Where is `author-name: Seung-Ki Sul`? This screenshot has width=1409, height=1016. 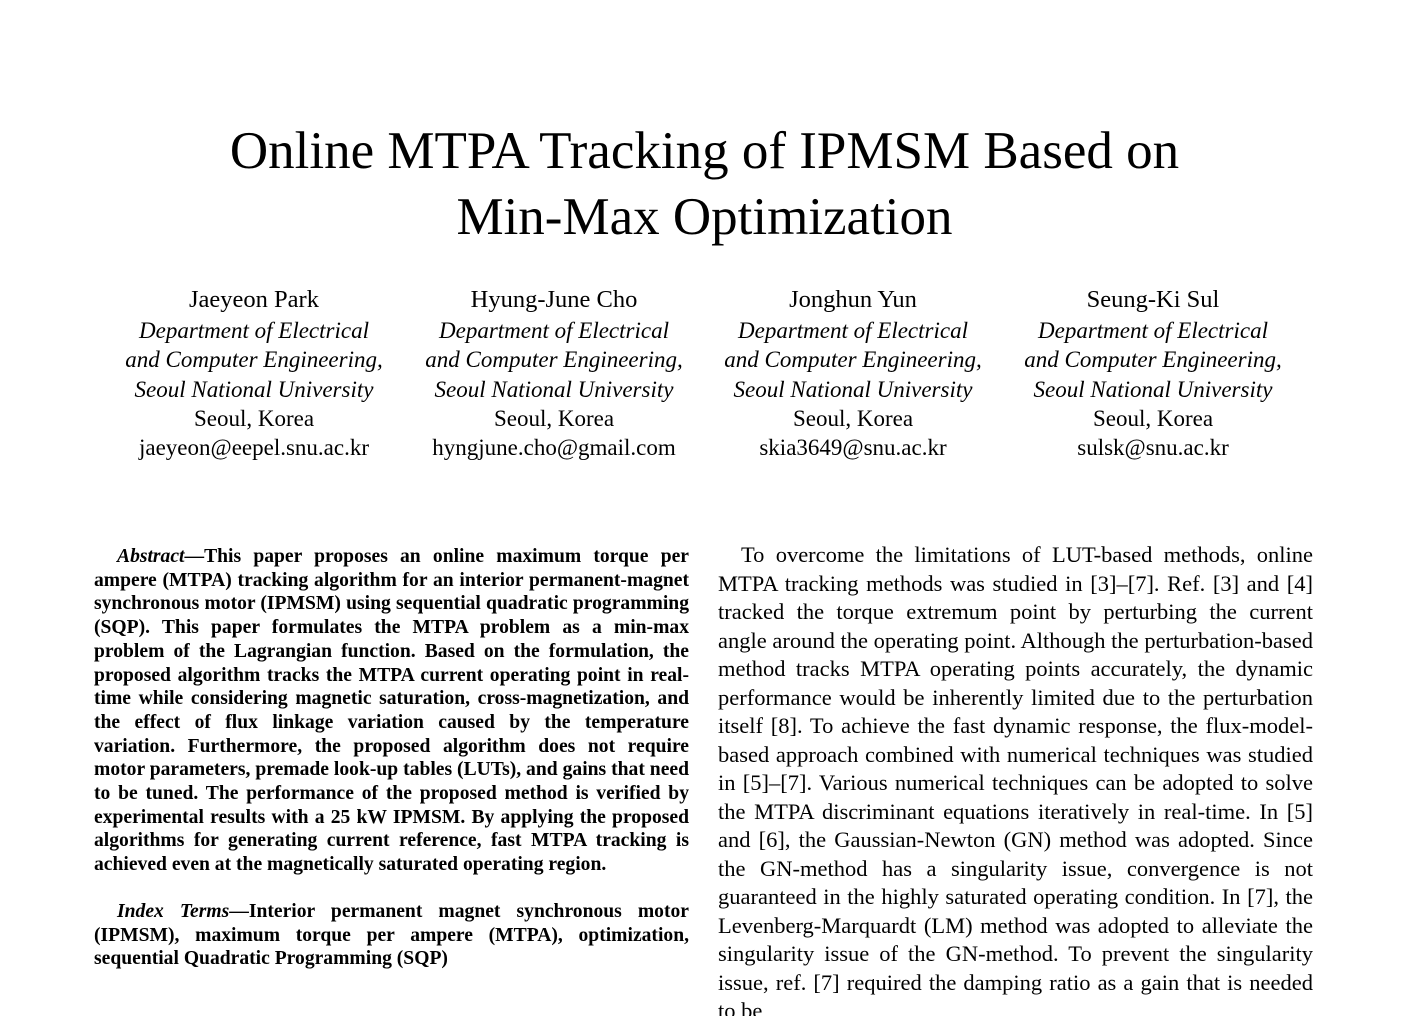 author-name: Seung-Ki Sul is located at coordinates (1153, 299).